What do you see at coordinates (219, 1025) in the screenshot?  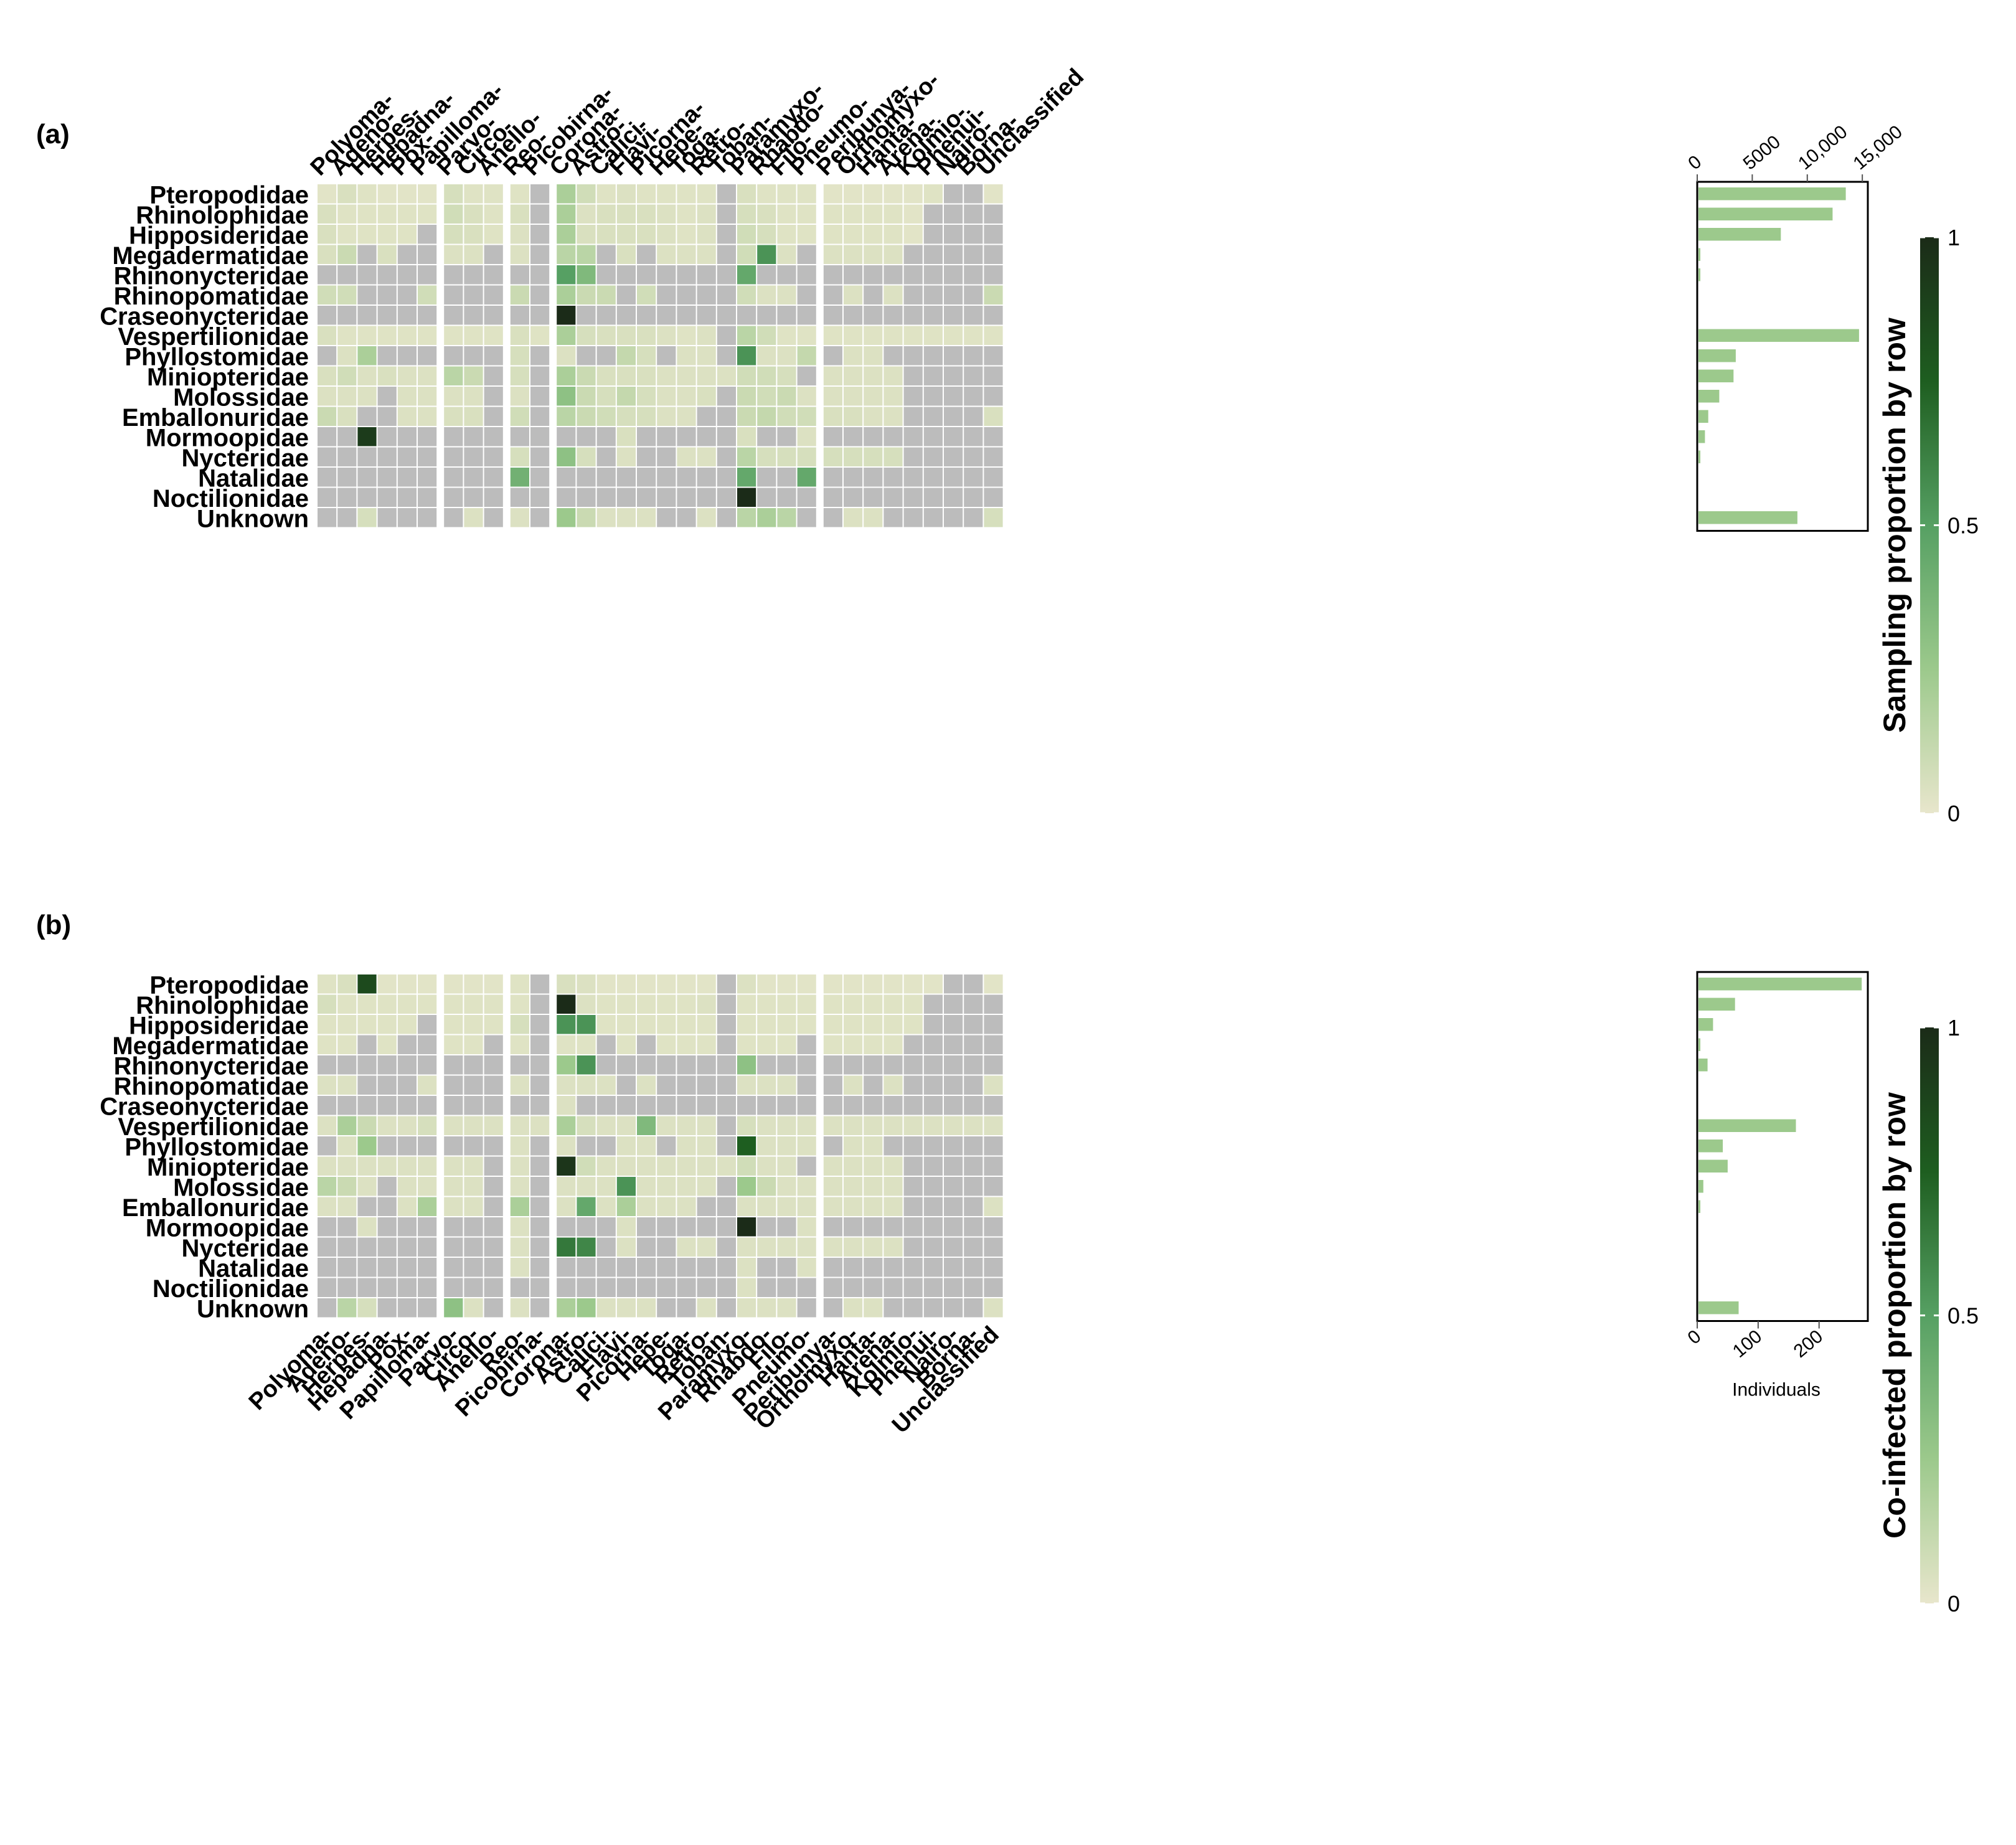 I see `row-label: Hipposideridae` at bounding box center [219, 1025].